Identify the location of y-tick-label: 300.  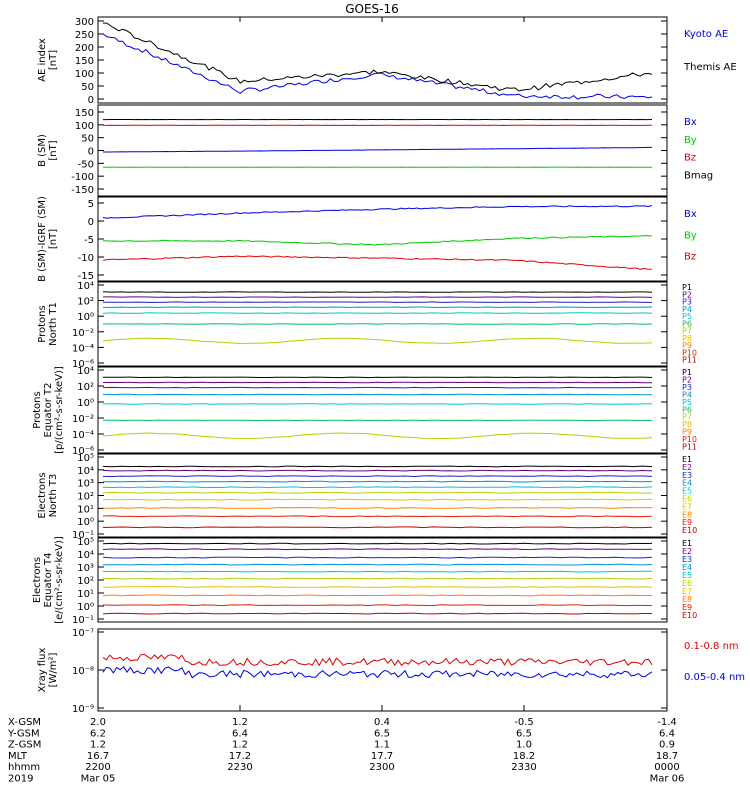
(84, 22).